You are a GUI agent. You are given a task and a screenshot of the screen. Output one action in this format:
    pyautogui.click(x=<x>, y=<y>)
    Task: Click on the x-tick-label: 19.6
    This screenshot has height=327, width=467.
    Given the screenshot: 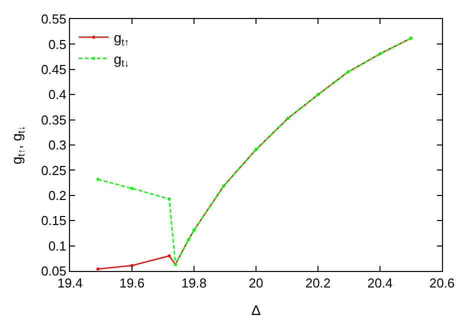 What is the action you would take?
    pyautogui.click(x=132, y=283)
    